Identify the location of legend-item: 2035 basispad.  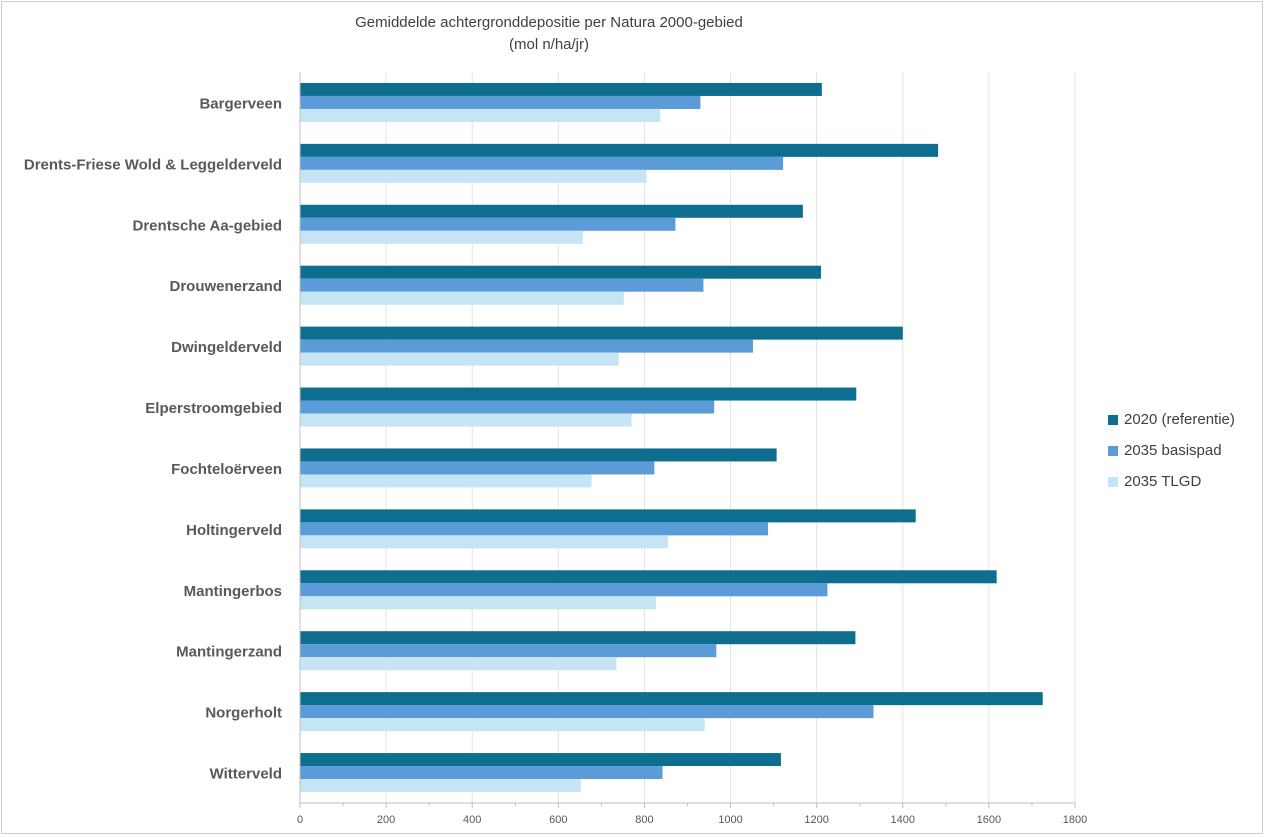
(1171, 450).